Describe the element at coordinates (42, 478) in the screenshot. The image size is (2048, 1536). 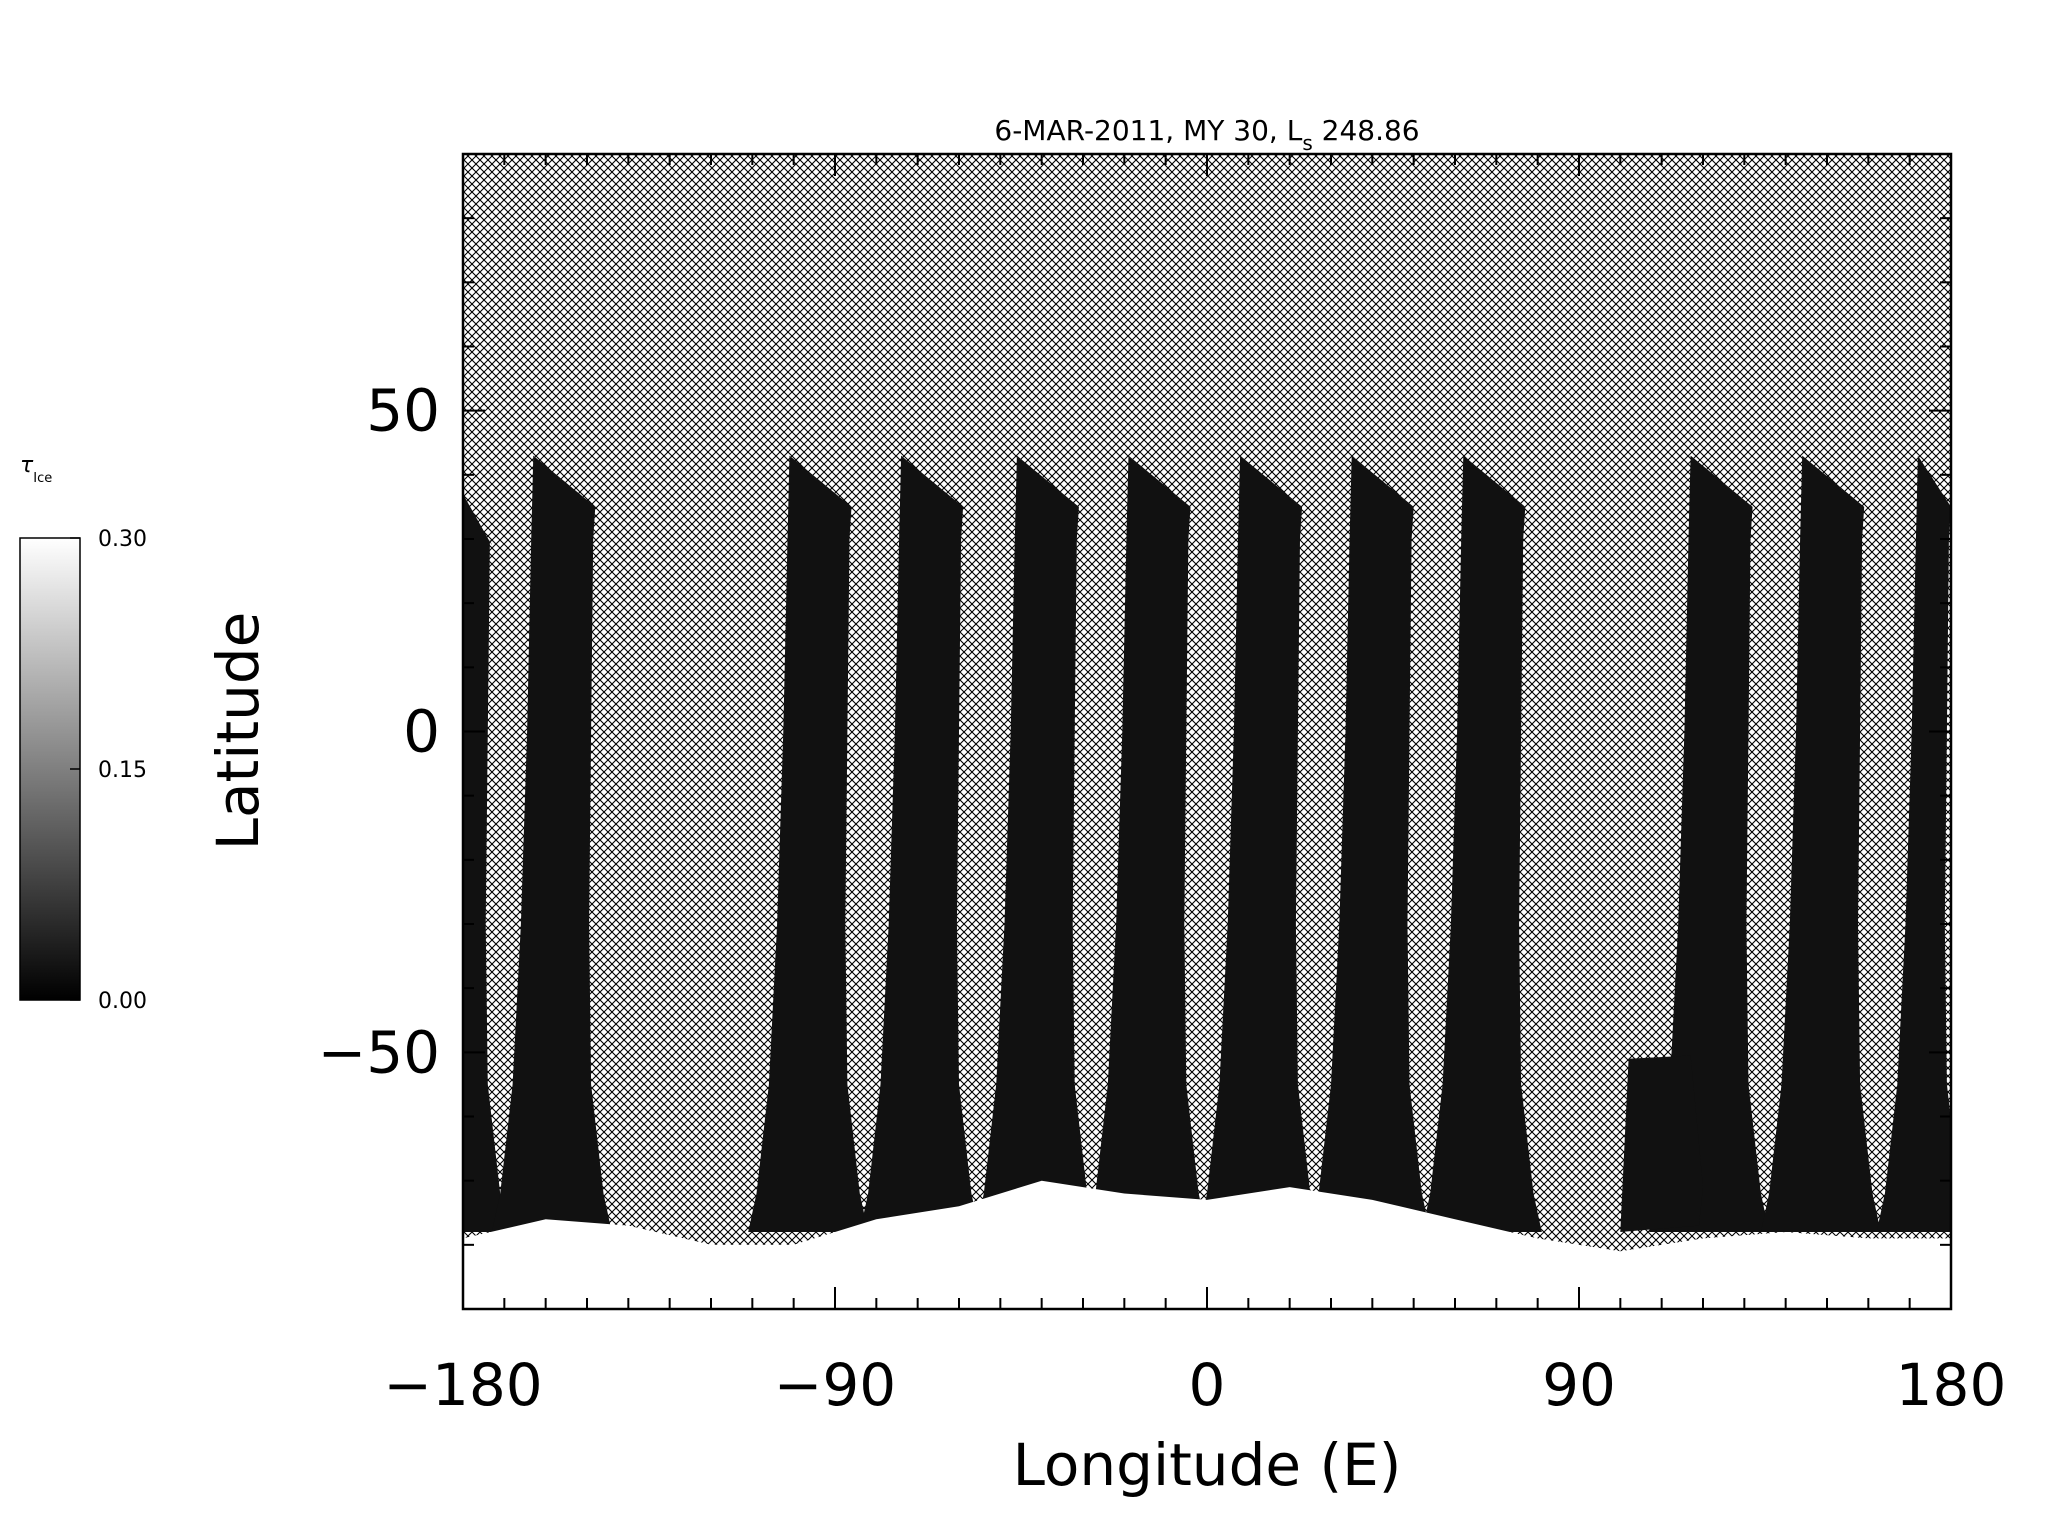
I see `colorbar-label-subscript: Ice` at that location.